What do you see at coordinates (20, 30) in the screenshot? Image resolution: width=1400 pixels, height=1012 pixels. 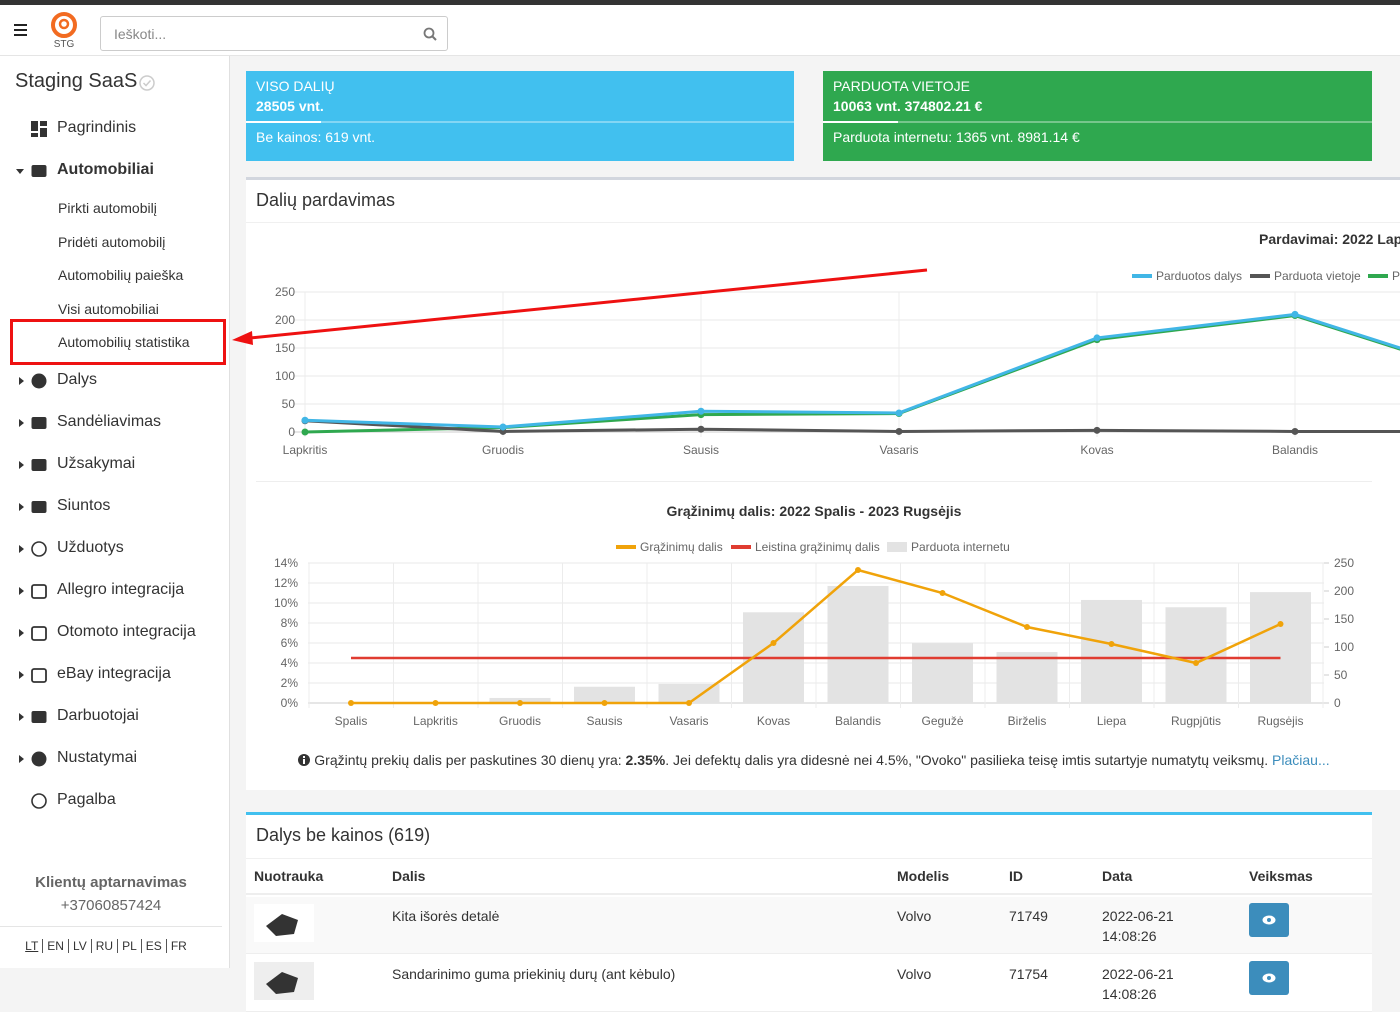 I see `menu-toggle` at bounding box center [20, 30].